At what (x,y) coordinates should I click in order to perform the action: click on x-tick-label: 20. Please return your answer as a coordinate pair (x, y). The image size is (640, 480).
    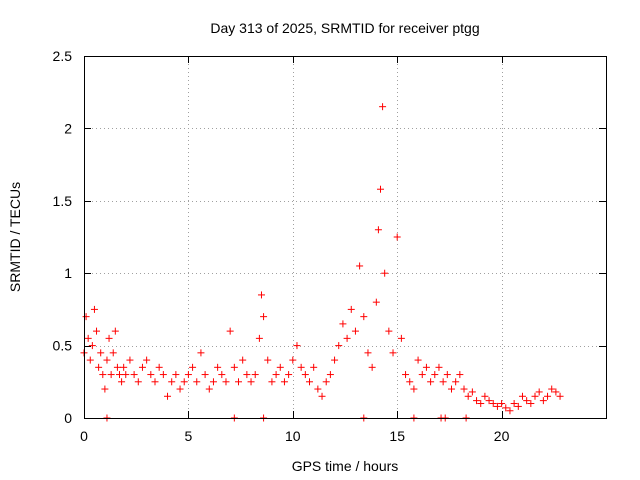
    Looking at the image, I should click on (502, 436).